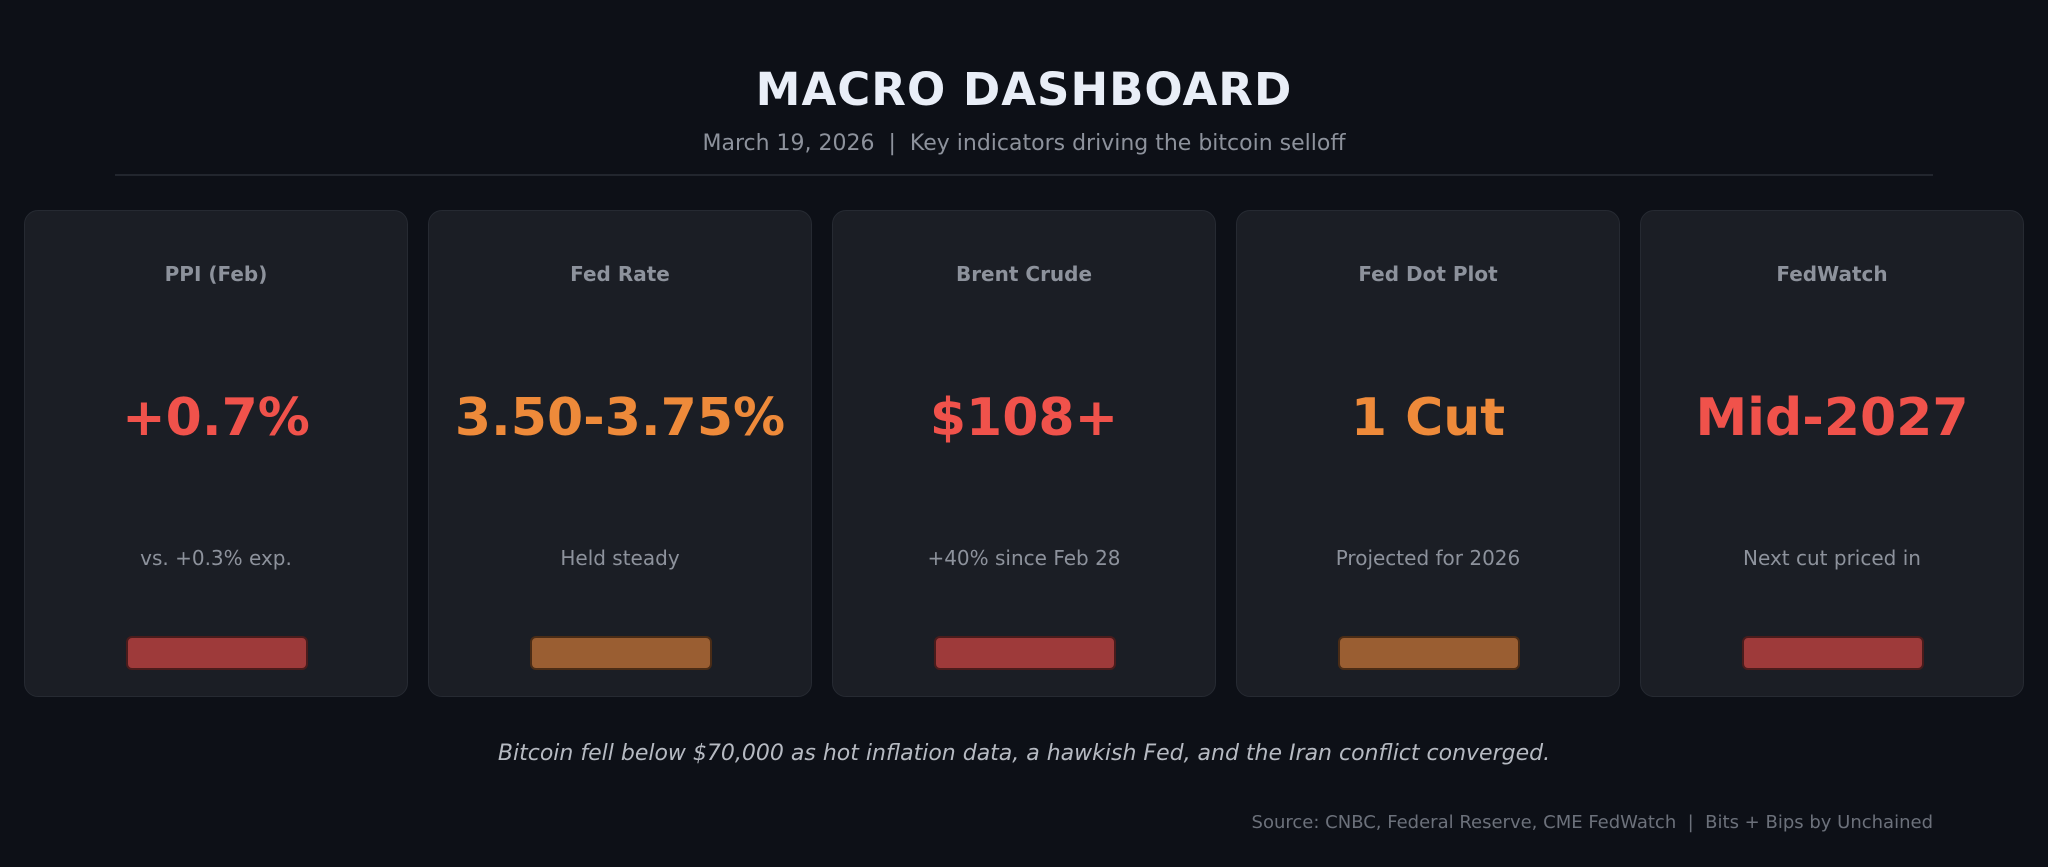  What do you see at coordinates (1428, 418) in the screenshot?
I see `indicator-value: 1 Cut` at bounding box center [1428, 418].